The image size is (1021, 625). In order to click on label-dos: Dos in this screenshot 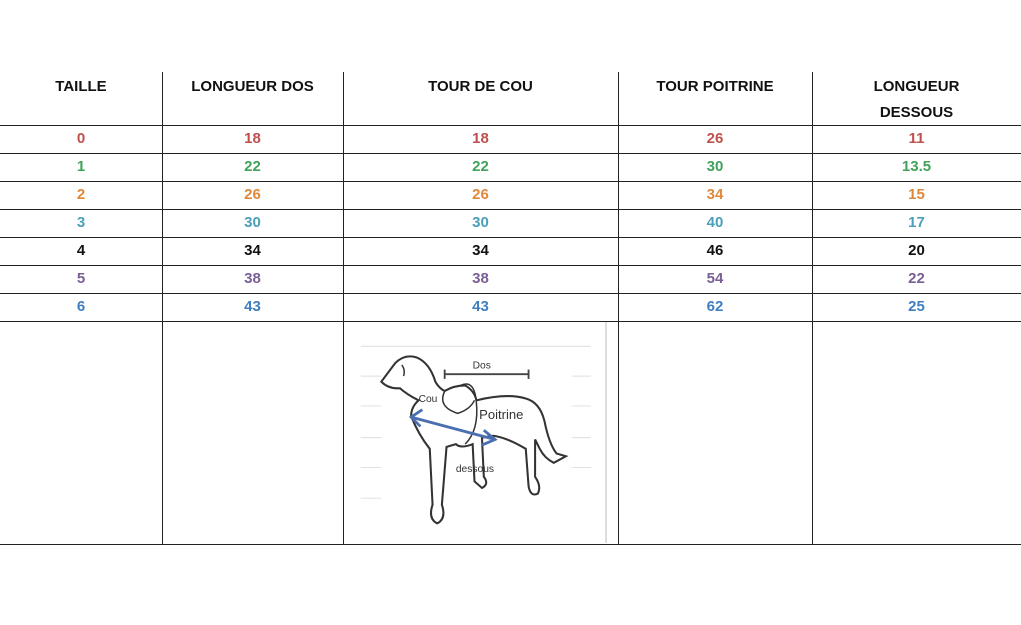, I will do `click(482, 366)`.